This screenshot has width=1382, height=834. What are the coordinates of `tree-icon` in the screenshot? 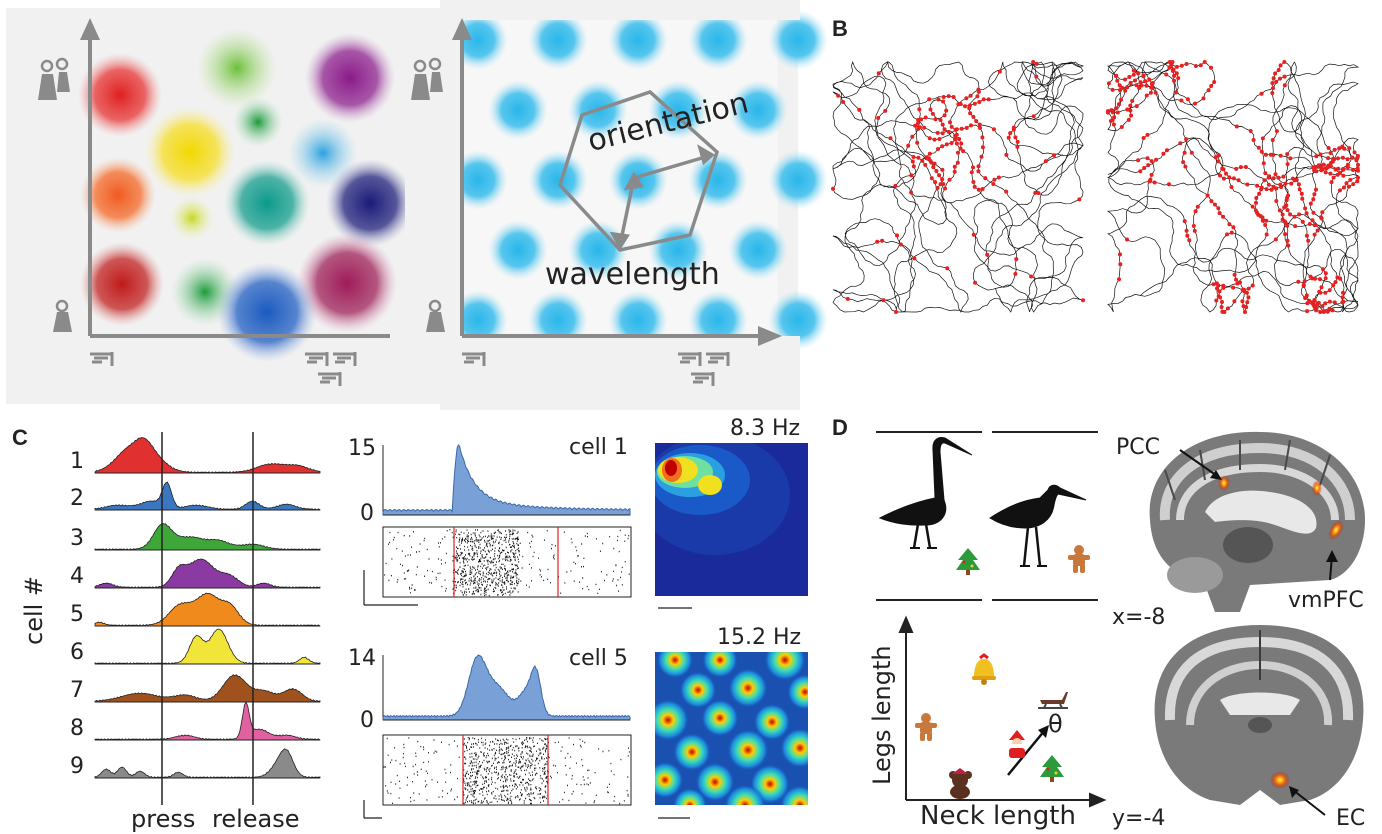 It's located at (968, 561).